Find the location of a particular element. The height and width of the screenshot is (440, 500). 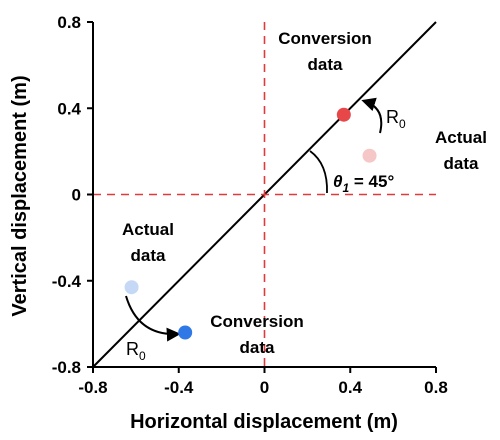

y-axis-title: Vertical displacement (m) is located at coordinates (20, 195).